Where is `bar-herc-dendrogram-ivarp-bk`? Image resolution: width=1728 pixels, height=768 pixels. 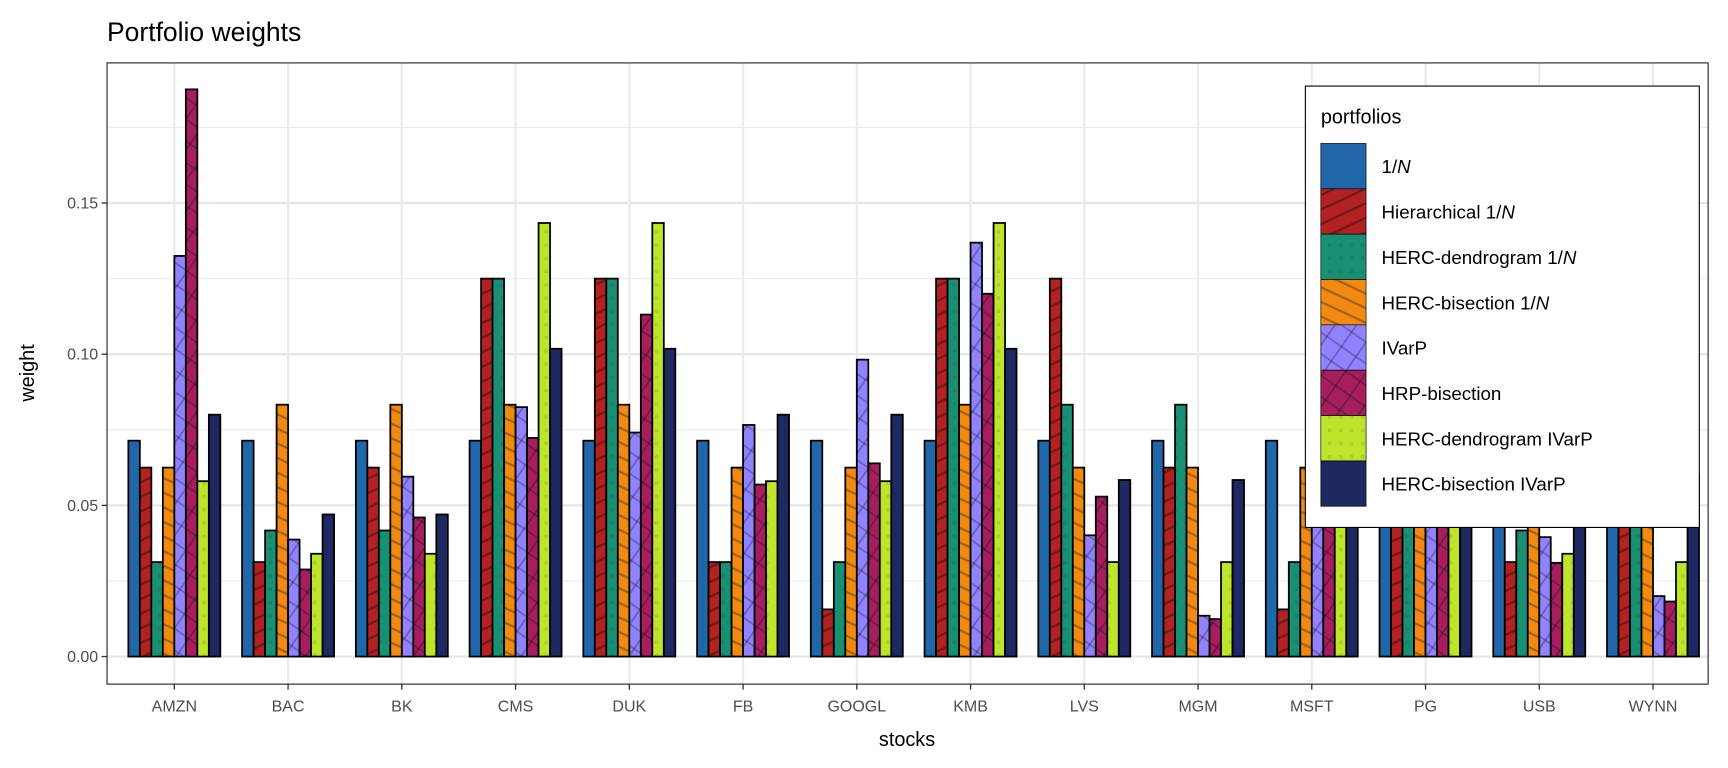
bar-herc-dendrogram-ivarp-bk is located at coordinates (430, 605).